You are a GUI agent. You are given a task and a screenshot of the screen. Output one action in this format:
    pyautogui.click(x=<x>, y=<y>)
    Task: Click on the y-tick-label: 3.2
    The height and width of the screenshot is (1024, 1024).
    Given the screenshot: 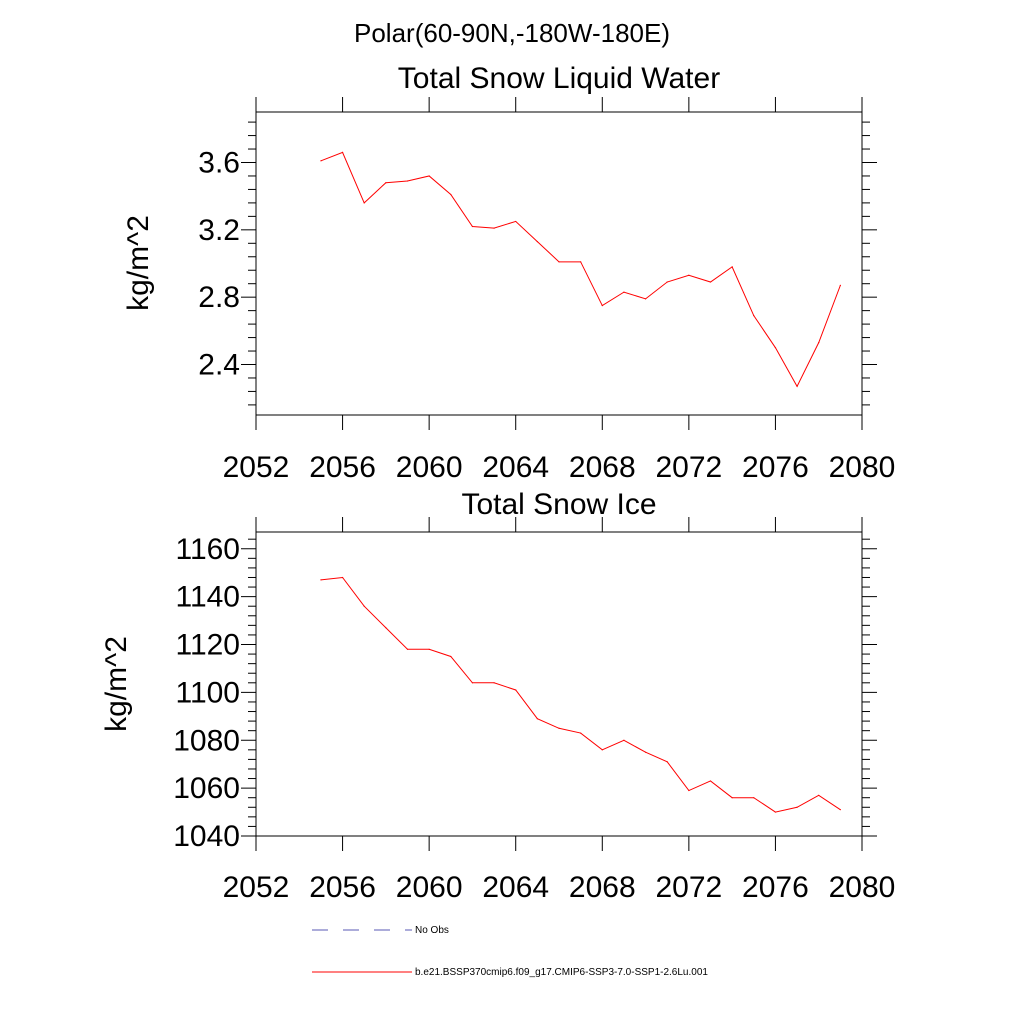 What is the action you would take?
    pyautogui.click(x=219, y=230)
    